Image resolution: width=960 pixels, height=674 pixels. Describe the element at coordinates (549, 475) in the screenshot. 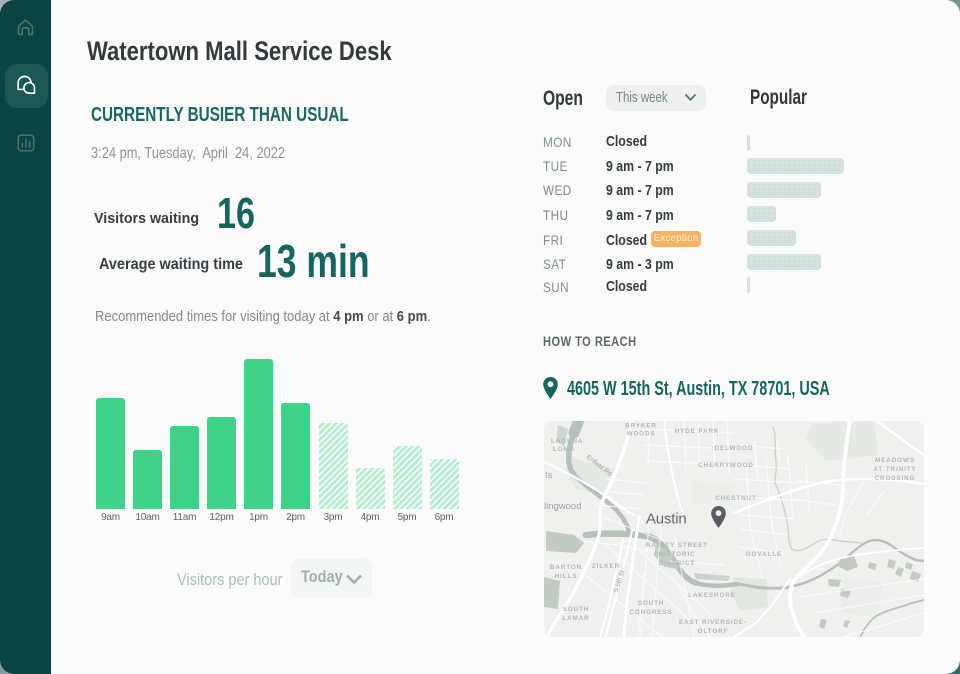

I see `svg-text: ls` at that location.